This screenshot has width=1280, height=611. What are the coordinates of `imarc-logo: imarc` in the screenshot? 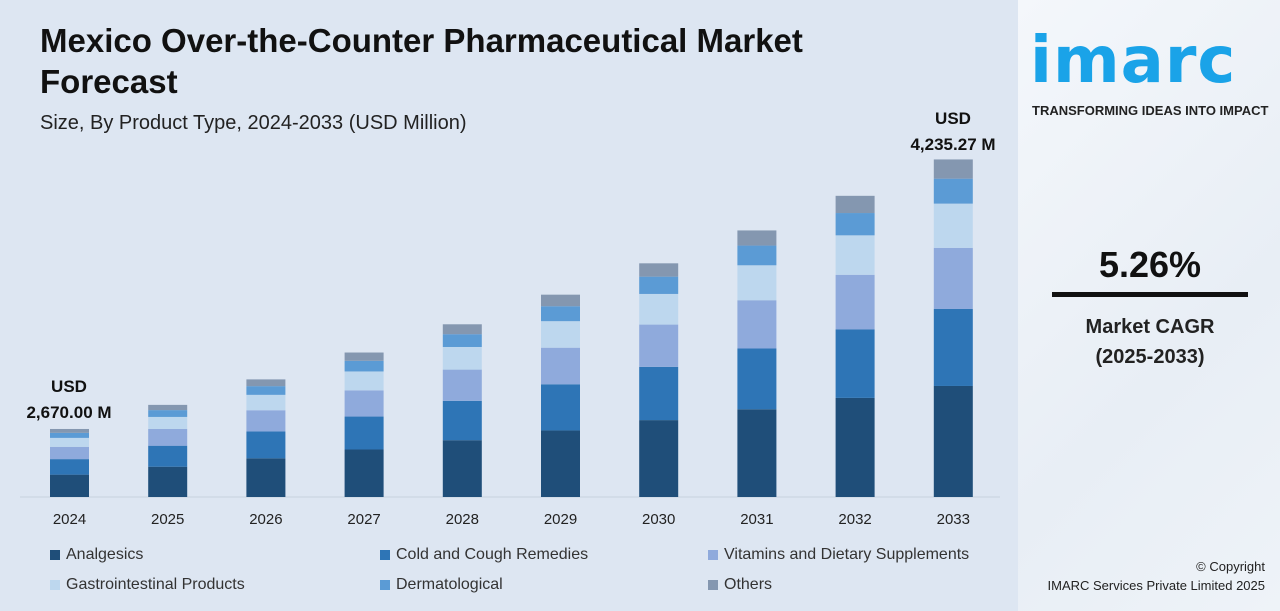 It's located at (1133, 61).